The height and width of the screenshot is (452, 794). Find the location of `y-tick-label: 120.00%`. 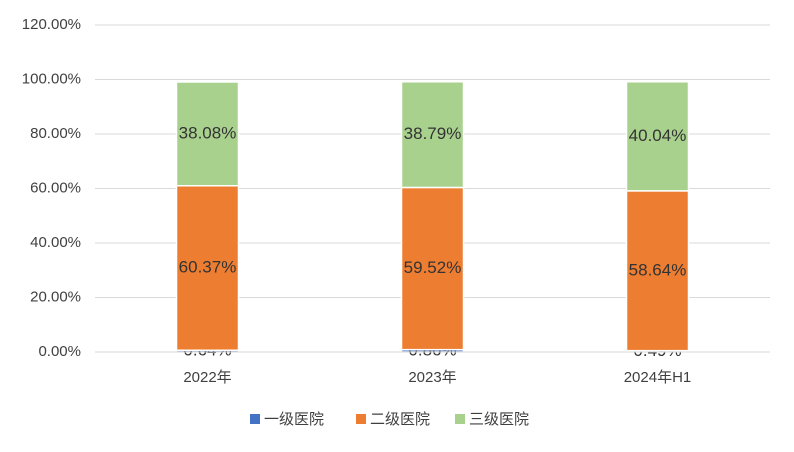

y-tick-label: 120.00% is located at coordinates (51, 24).